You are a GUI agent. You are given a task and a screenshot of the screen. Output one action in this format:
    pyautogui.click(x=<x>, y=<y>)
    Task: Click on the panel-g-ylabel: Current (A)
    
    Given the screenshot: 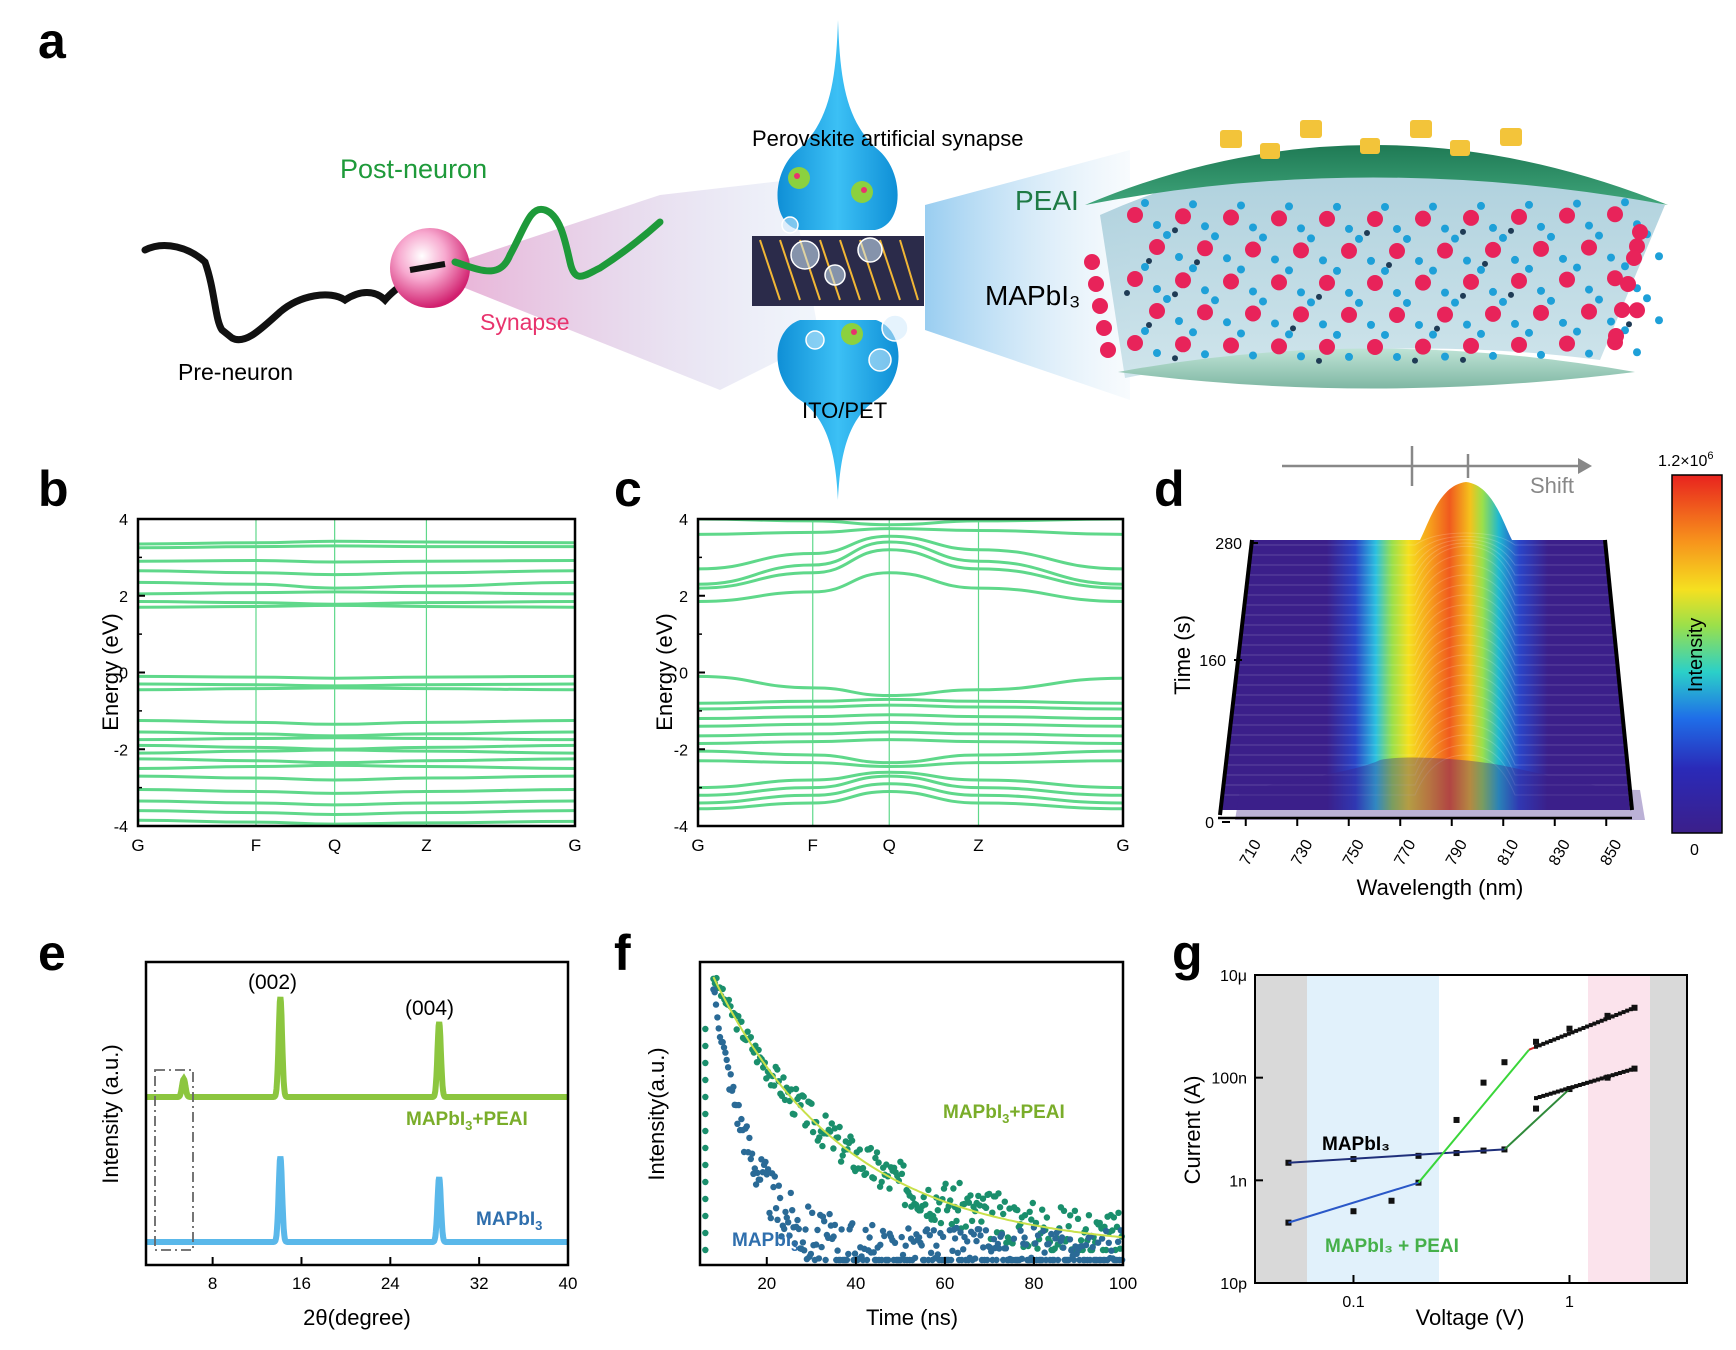 What is the action you would take?
    pyautogui.click(x=1192, y=1130)
    